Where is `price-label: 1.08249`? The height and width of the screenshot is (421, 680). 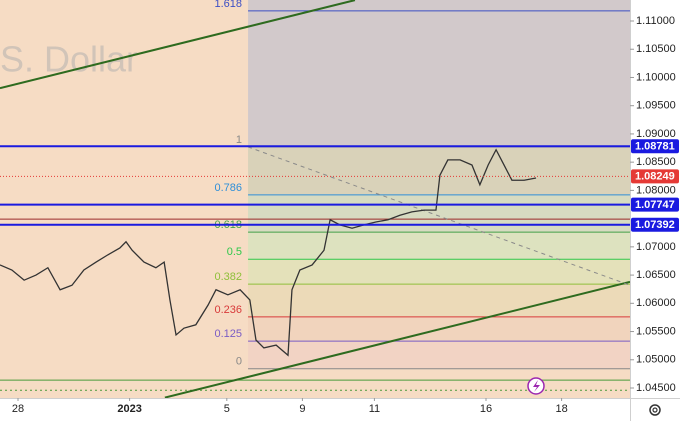
price-label: 1.08249 is located at coordinates (655, 177).